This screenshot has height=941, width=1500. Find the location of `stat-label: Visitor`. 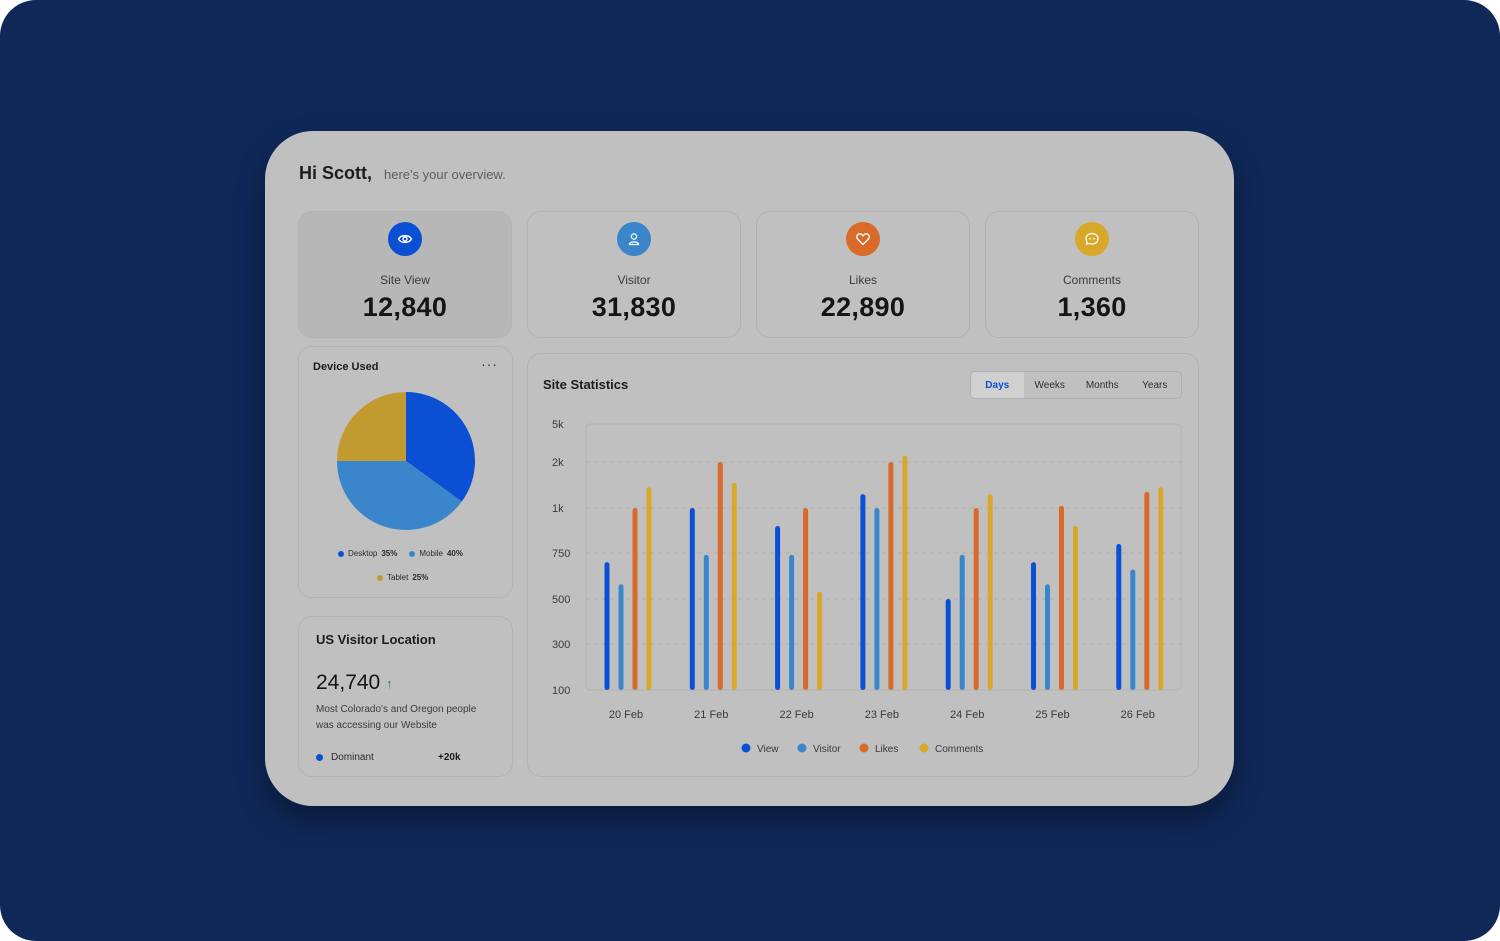

stat-label: Visitor is located at coordinates (634, 280).